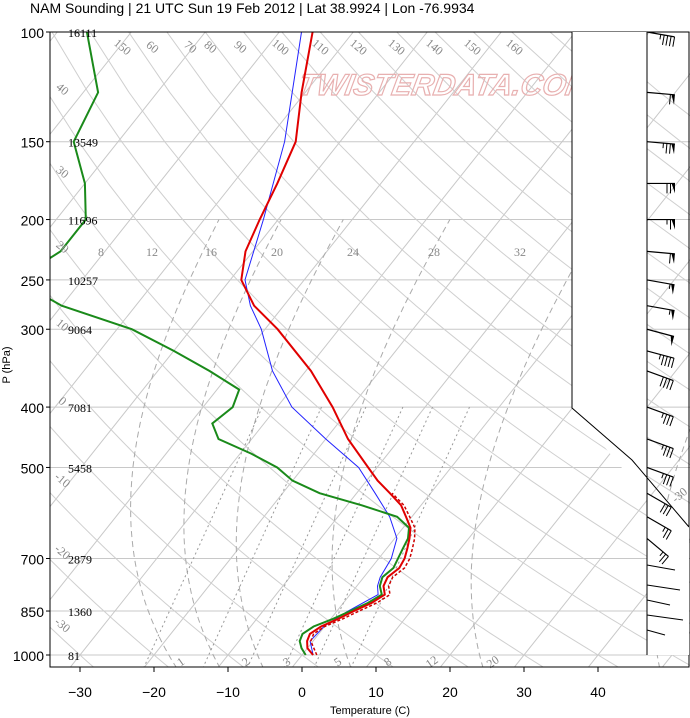  I want to click on virtual-temperature-trace, so click(362, 574).